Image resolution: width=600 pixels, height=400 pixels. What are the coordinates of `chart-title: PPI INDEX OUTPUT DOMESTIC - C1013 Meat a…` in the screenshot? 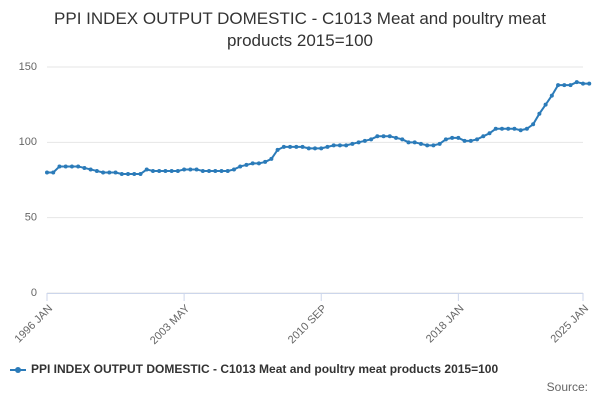 It's located at (300, 29).